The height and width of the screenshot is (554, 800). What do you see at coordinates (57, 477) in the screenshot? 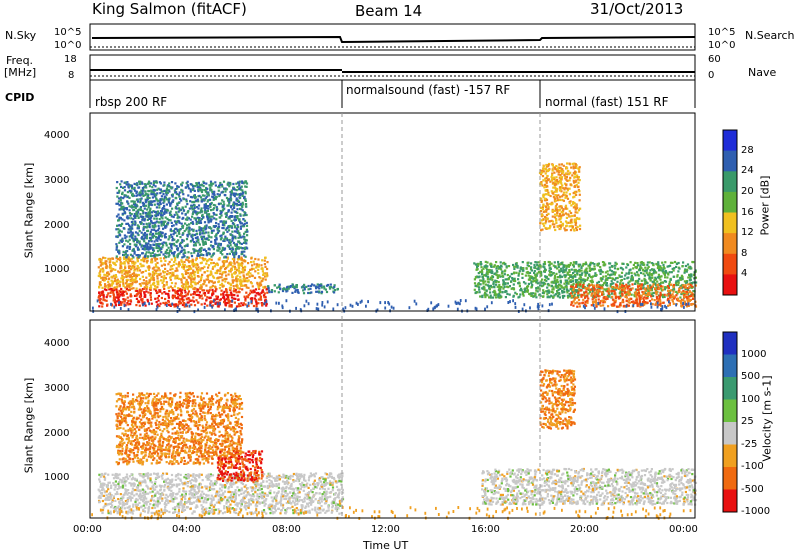
I see `velocity-ytick-1000: 1000` at bounding box center [57, 477].